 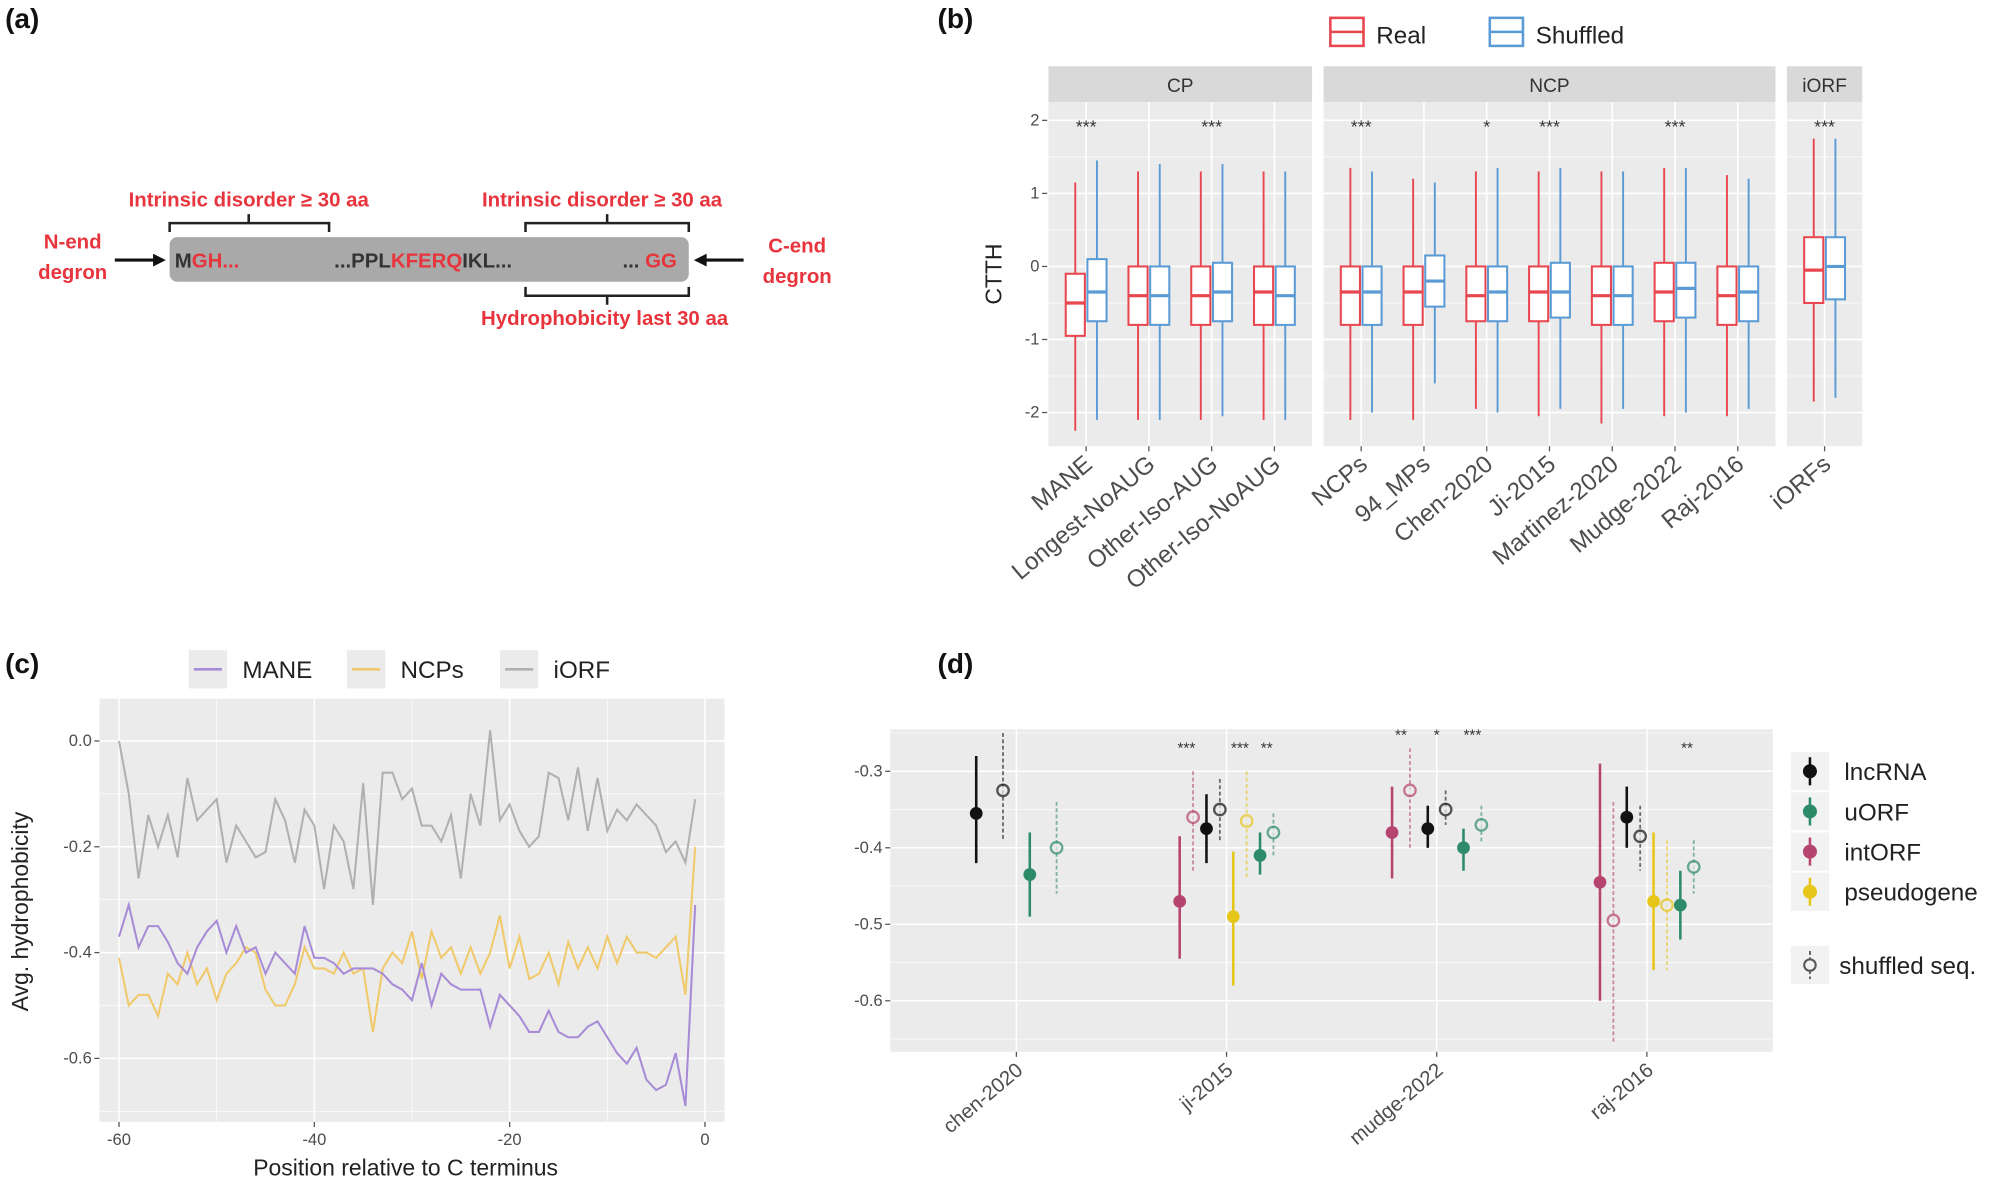 I want to click on label-top-left: Intrinsic disorder ≥ 30 aa, so click(x=249, y=201).